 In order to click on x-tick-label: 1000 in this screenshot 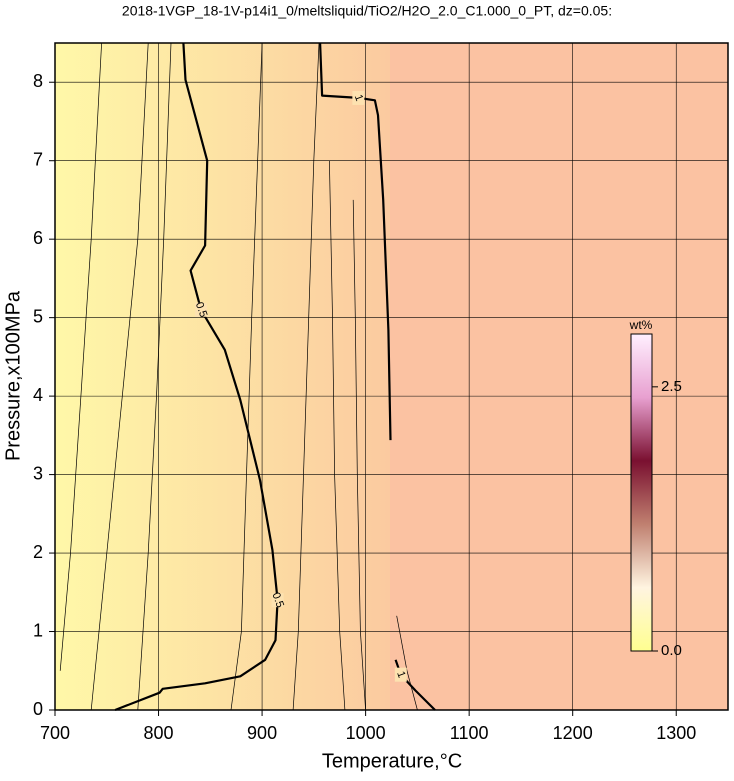, I will do `click(366, 733)`.